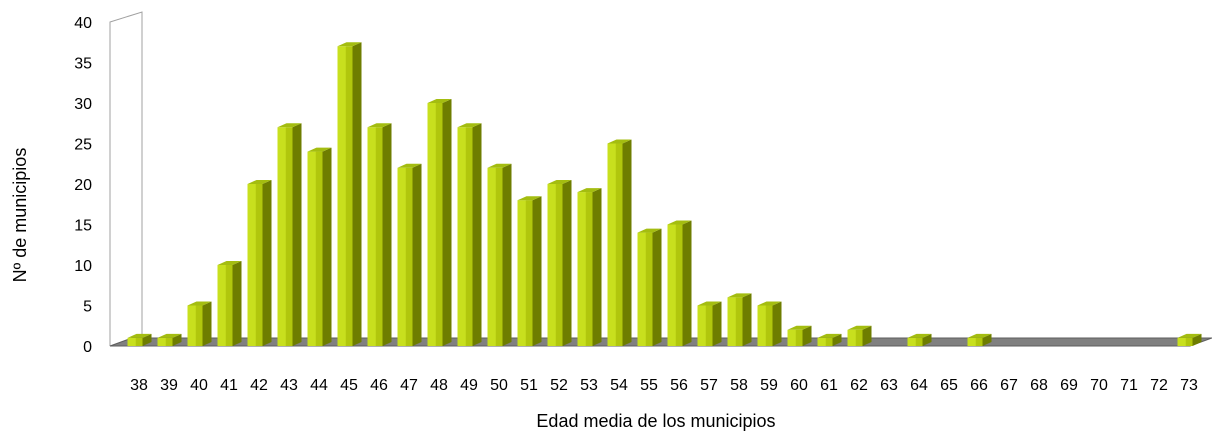 The height and width of the screenshot is (434, 1212). I want to click on y-tick-label: 5, so click(87, 307).